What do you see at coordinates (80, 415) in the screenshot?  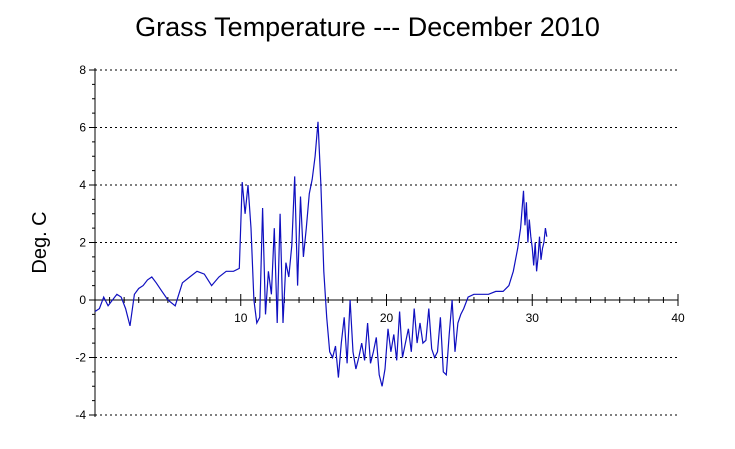 I see `y-tick-label: -4` at bounding box center [80, 415].